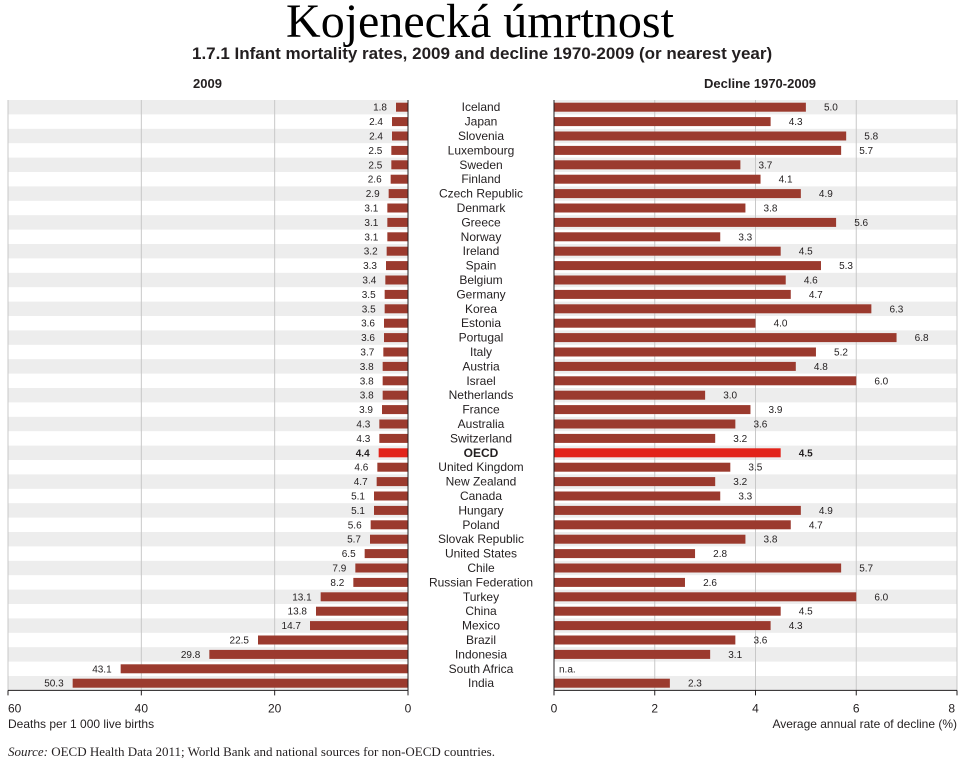 The width and height of the screenshot is (960, 762). What do you see at coordinates (760, 83) in the screenshot?
I see `right-panel-title: Decline 1970-2009` at bounding box center [760, 83].